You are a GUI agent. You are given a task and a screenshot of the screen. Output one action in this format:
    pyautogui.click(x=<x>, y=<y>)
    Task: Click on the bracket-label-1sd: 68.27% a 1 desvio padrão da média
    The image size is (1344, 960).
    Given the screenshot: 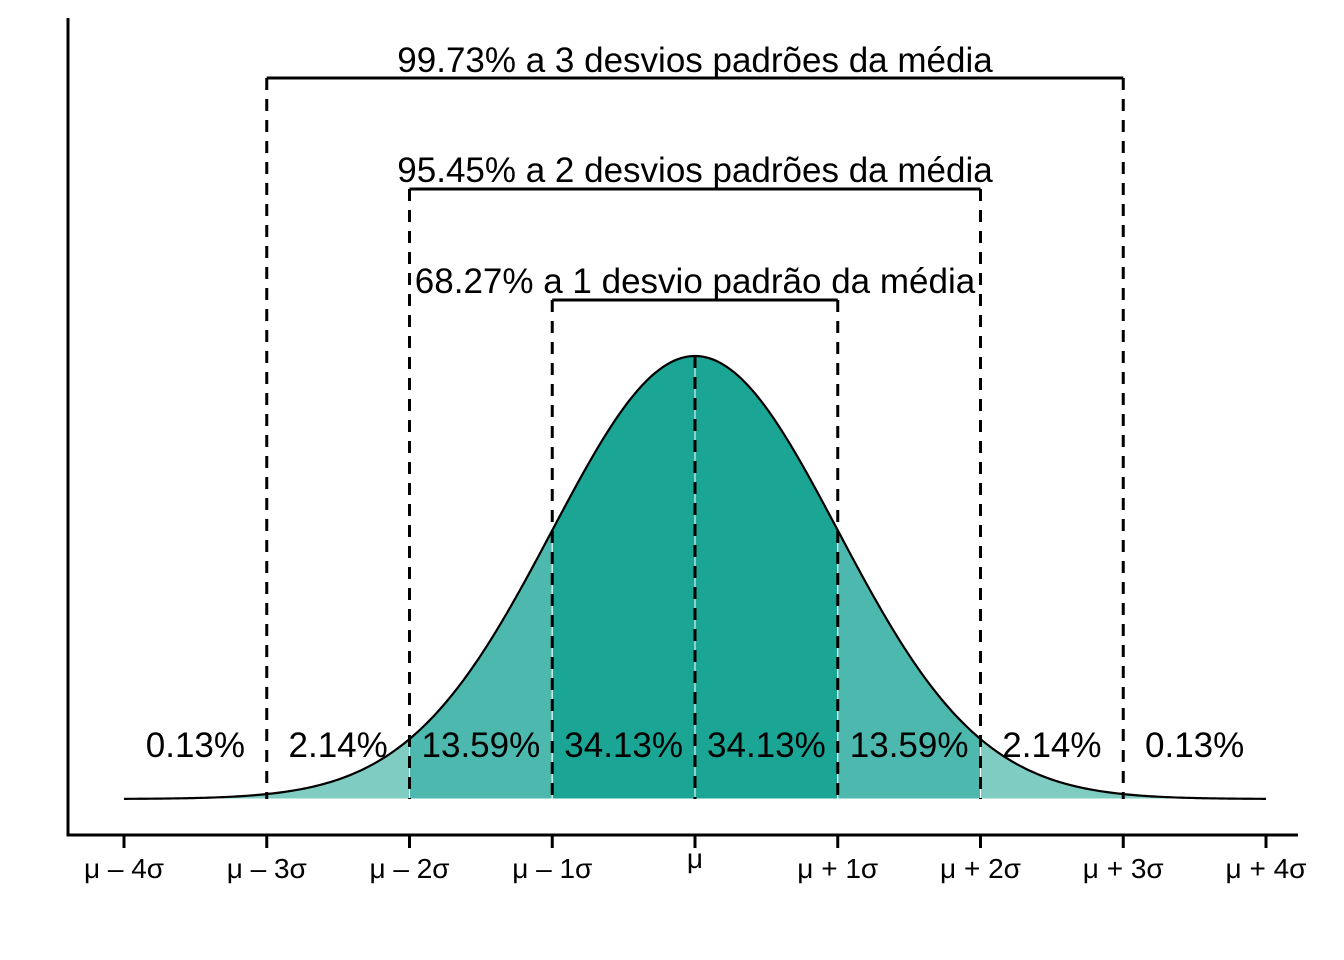 What is the action you would take?
    pyautogui.click(x=695, y=281)
    